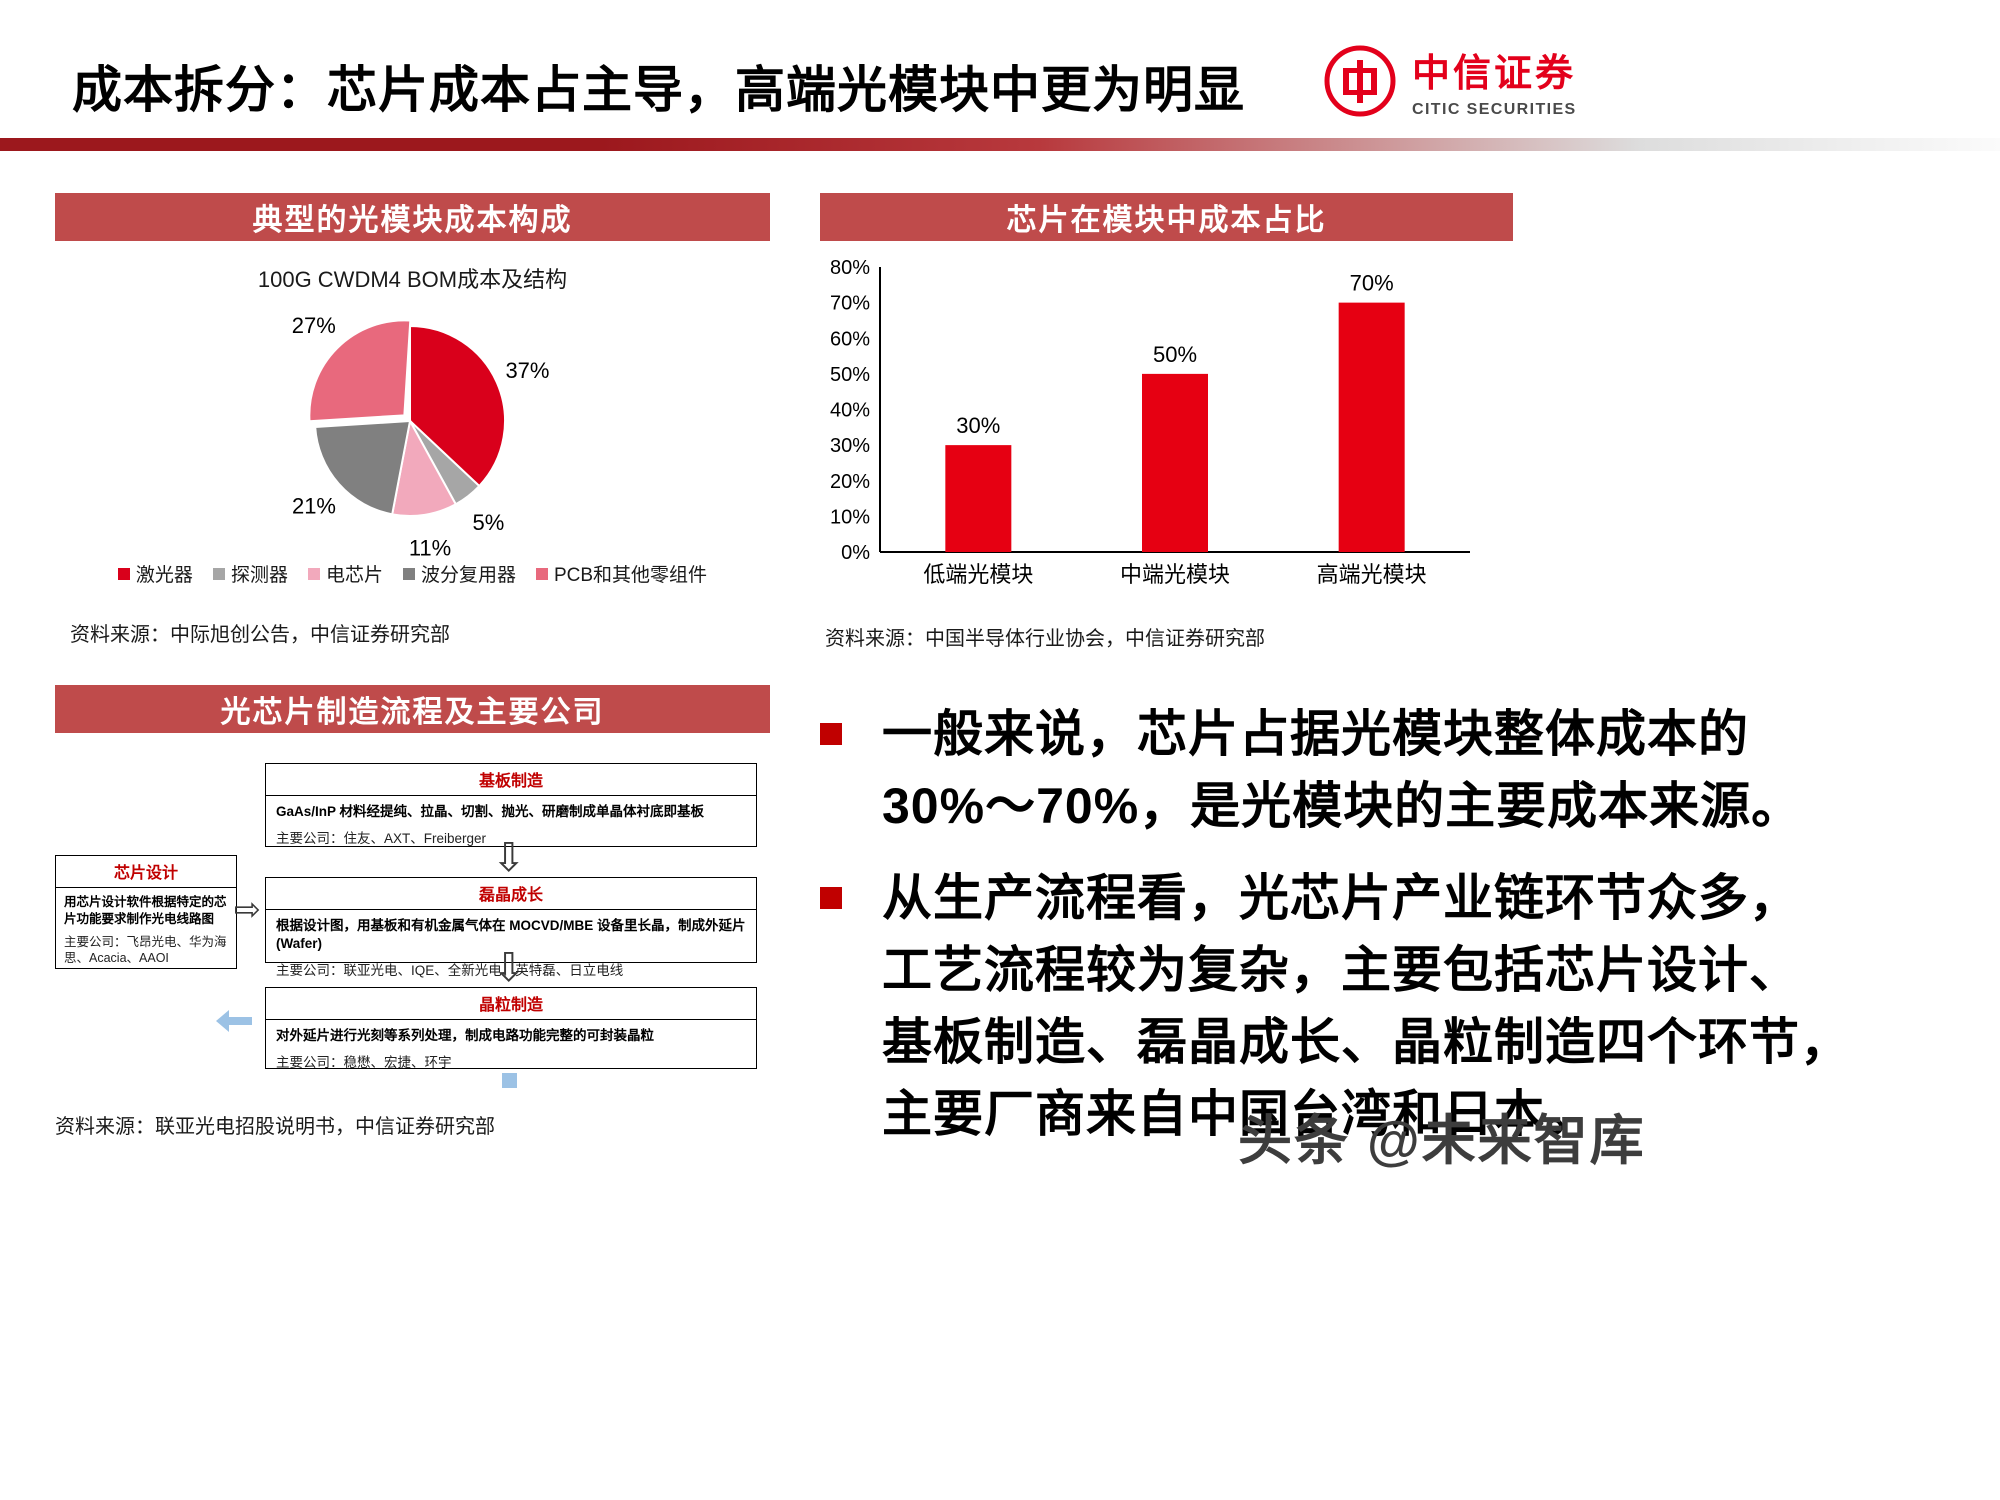  I want to click on bar-ytick-label: 50%, so click(850, 375).